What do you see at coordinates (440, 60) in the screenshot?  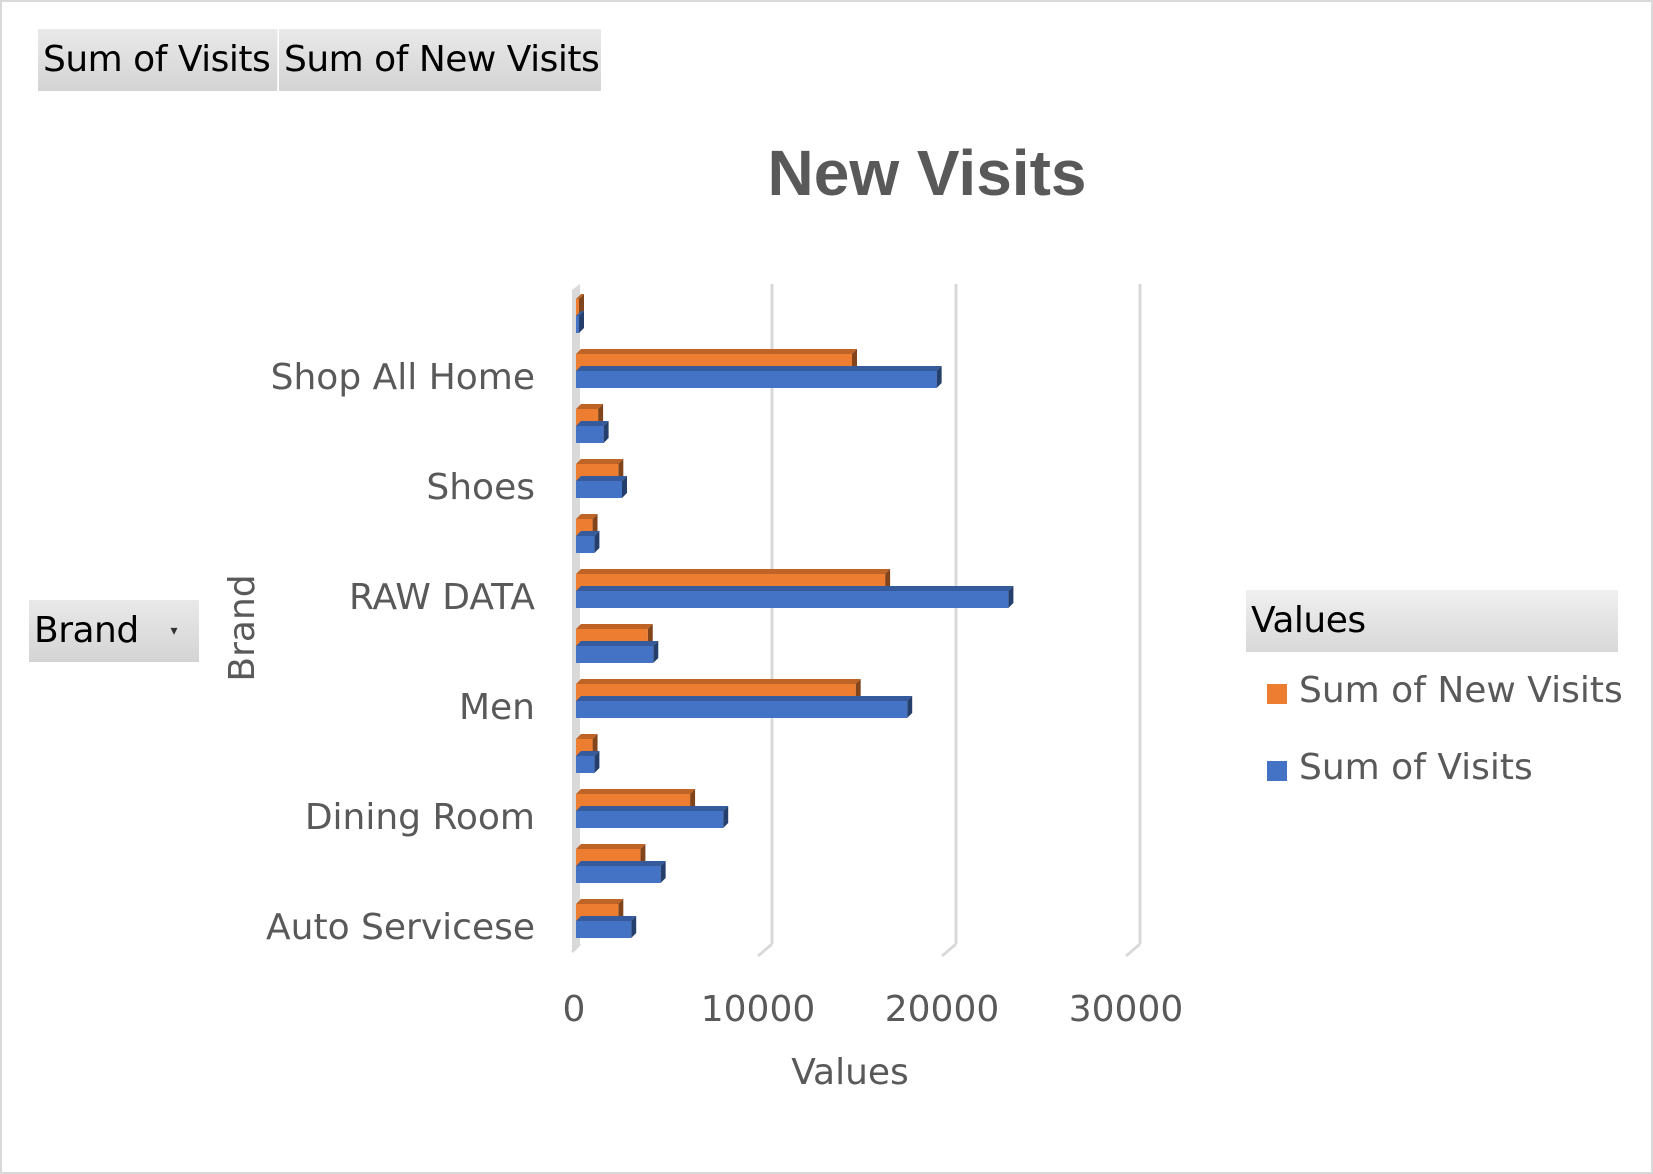 I see `sum-of-new-visits-field-button: Sum of New Visits` at bounding box center [440, 60].